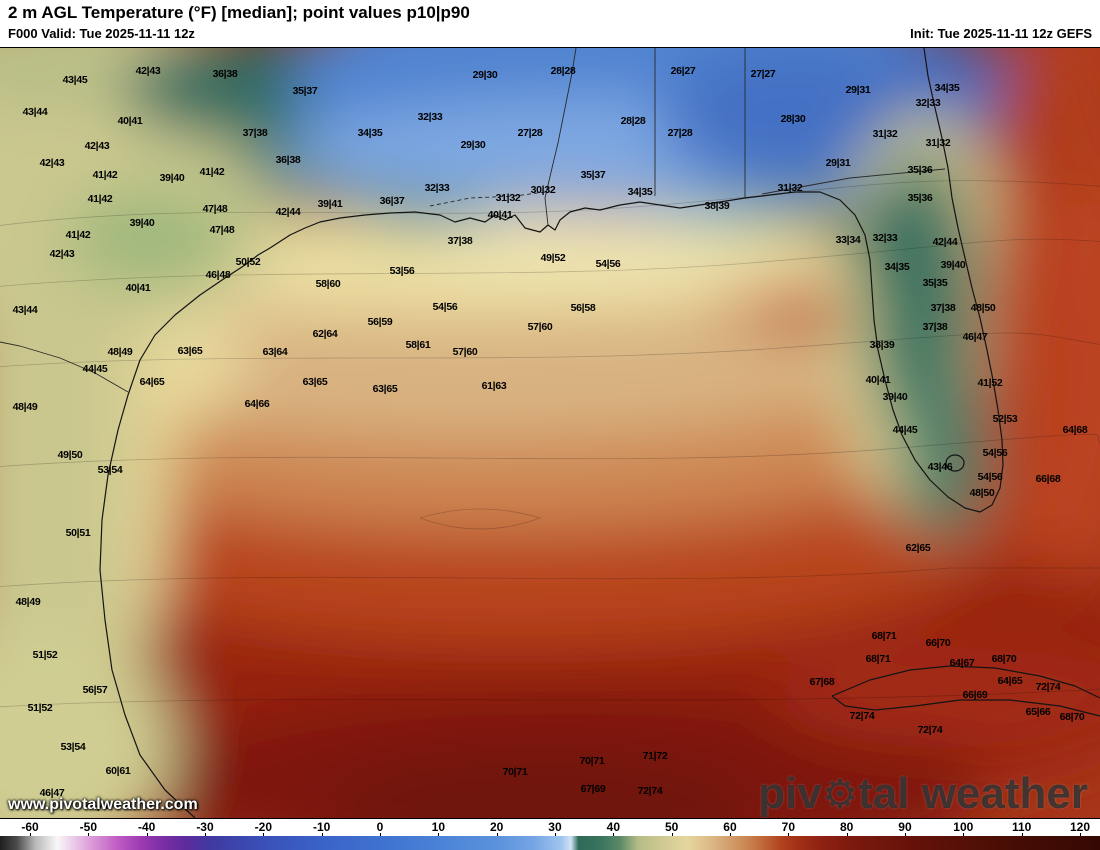 This screenshot has height=850, width=1100. What do you see at coordinates (218, 274) in the screenshot?
I see `point-value: 46|48` at bounding box center [218, 274].